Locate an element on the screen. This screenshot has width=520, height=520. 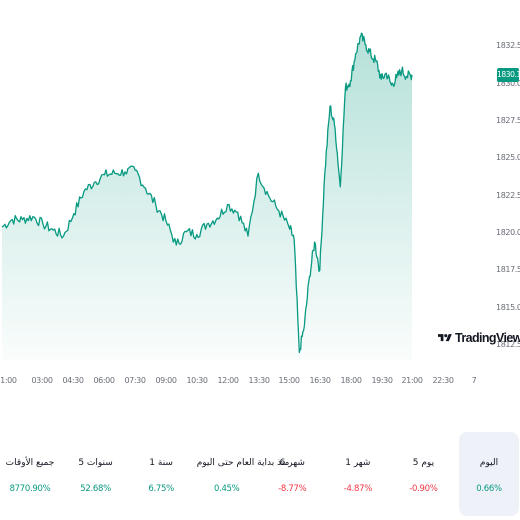
x-axis-tick-label: 22:30 is located at coordinates (443, 380).